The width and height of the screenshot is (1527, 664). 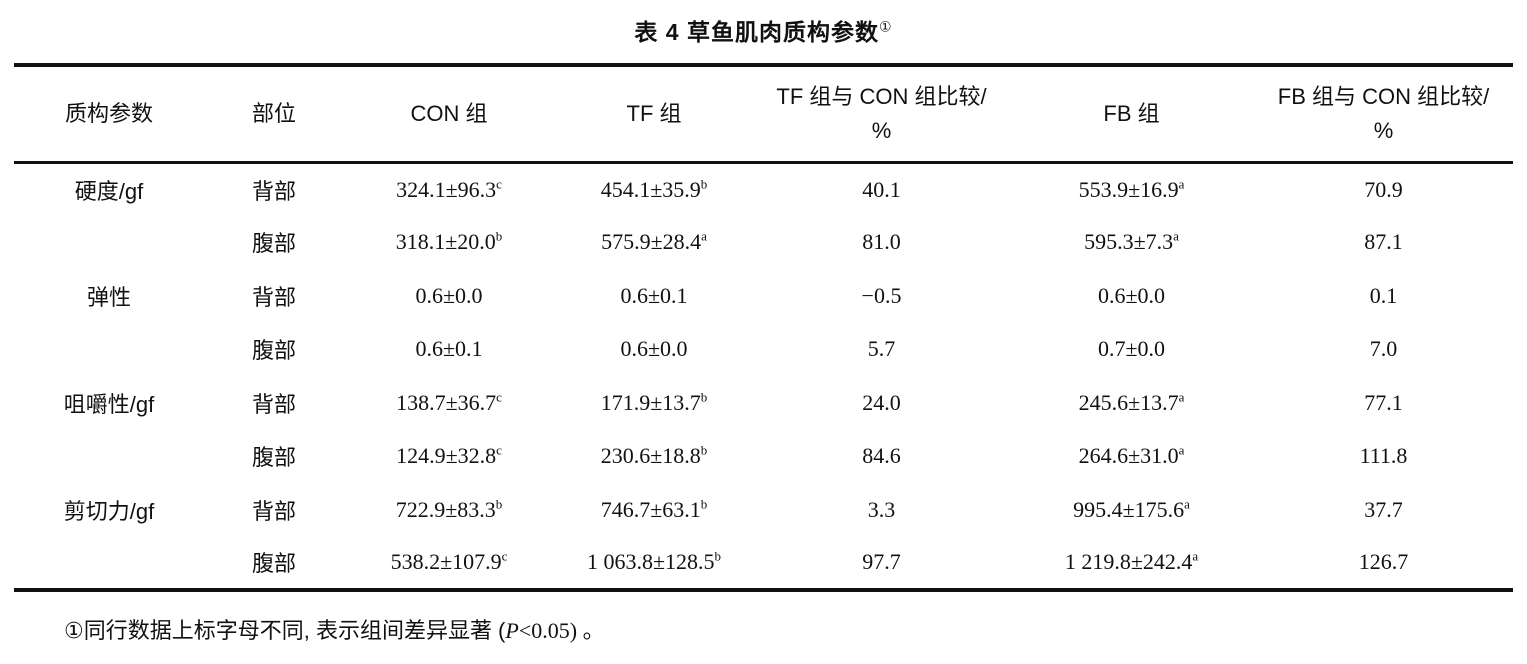 What do you see at coordinates (449, 455) in the screenshot?
I see `con-value: 124.9±32.8c` at bounding box center [449, 455].